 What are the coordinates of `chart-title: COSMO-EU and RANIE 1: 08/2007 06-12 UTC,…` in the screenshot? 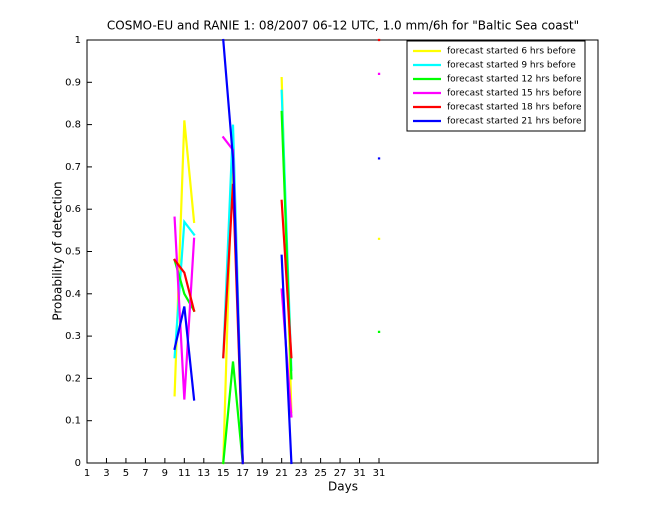 It's located at (343, 26).